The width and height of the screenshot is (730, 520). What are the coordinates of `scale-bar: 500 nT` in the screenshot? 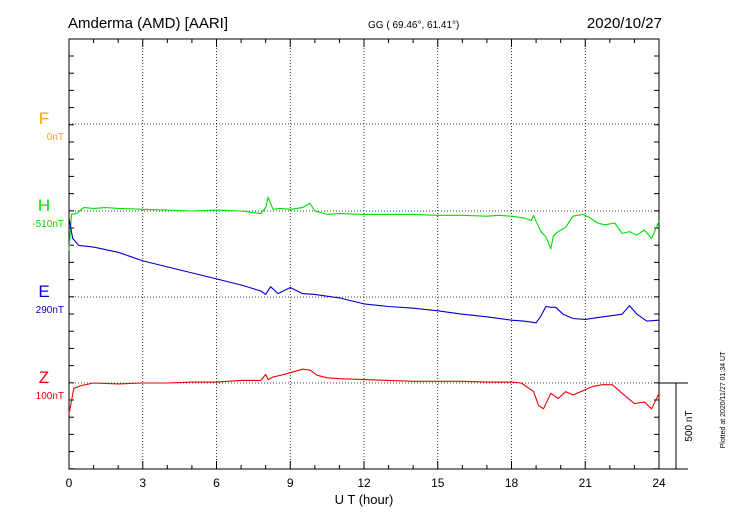 It's located at (677, 426).